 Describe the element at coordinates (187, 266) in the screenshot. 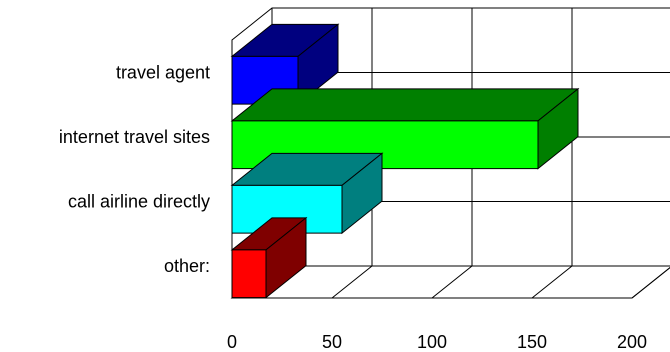

I see `y-category-label: other:` at that location.